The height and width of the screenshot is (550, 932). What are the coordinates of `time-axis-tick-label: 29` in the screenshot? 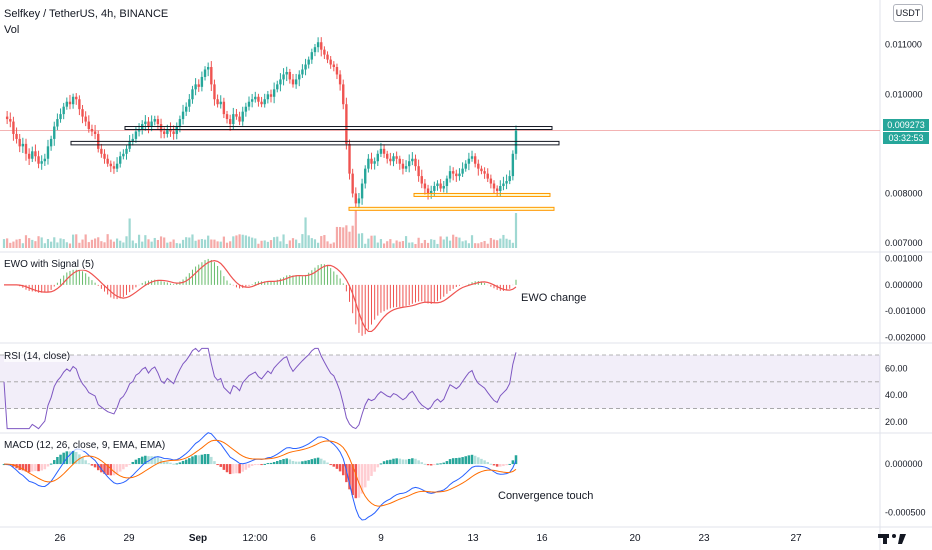 It's located at (129, 538).